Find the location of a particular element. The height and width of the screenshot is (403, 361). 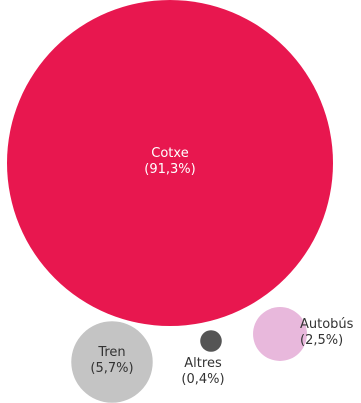

bubble-autobús is located at coordinates (280, 334).